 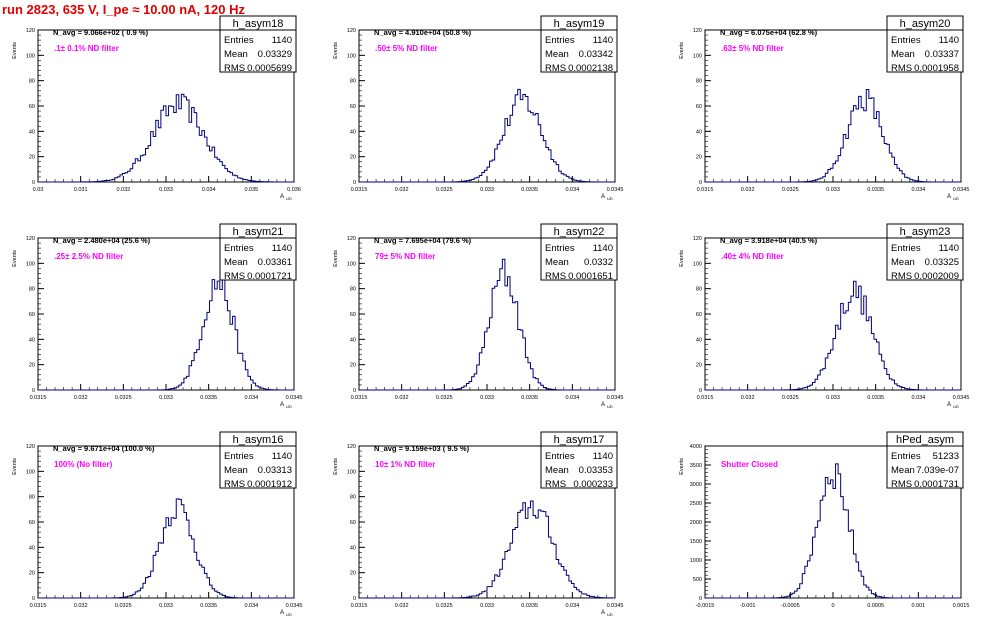 What do you see at coordinates (294, 190) in the screenshot?
I see `x-tick-label: 0.036` at bounding box center [294, 190].